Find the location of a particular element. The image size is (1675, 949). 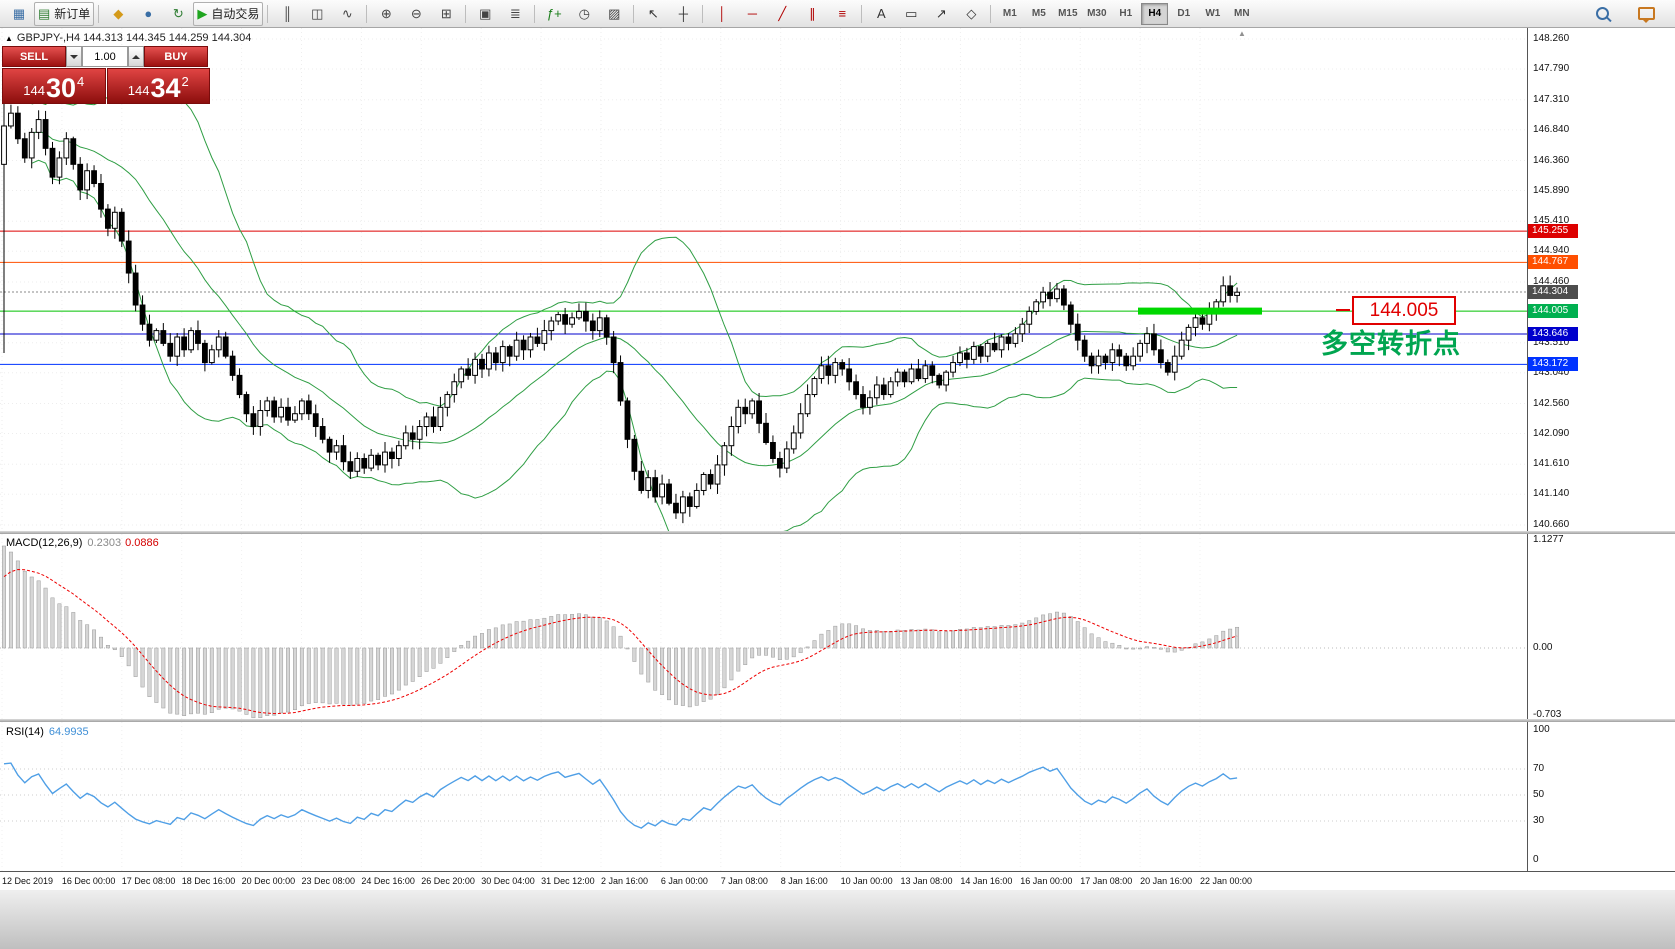

cursor-button: ↖ is located at coordinates (653, 14).